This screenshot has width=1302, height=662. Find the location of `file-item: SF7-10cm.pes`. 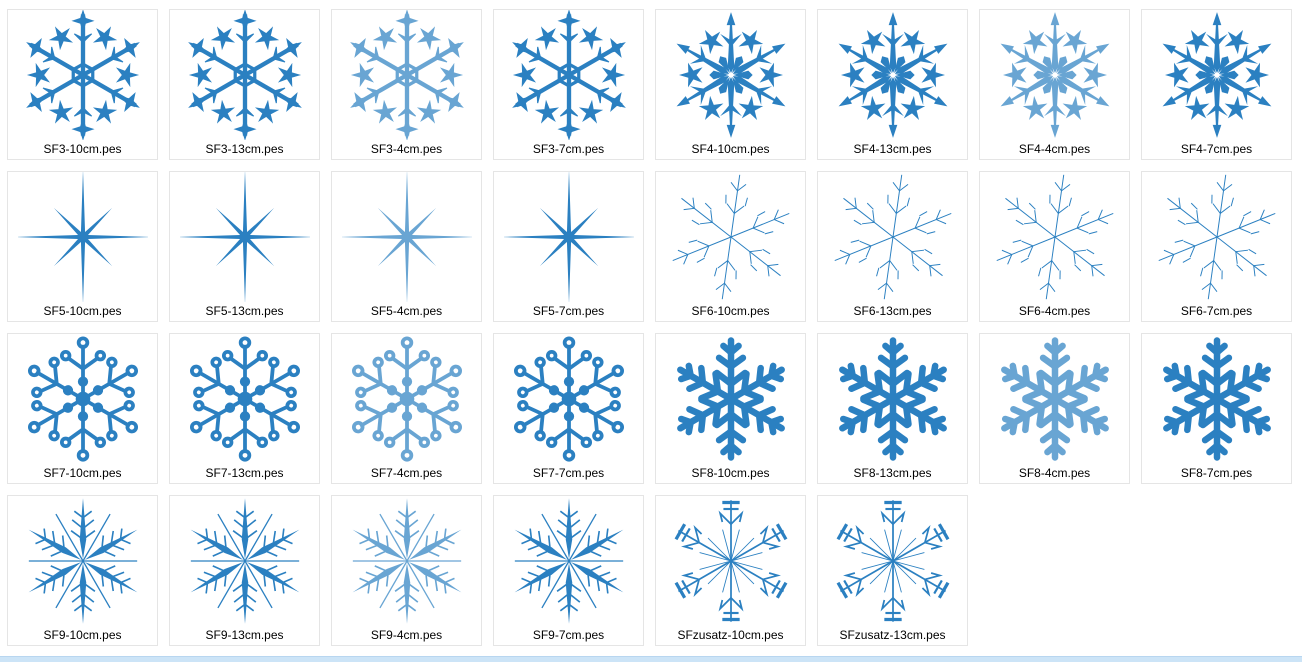

file-item: SF7-10cm.pes is located at coordinates (82, 408).